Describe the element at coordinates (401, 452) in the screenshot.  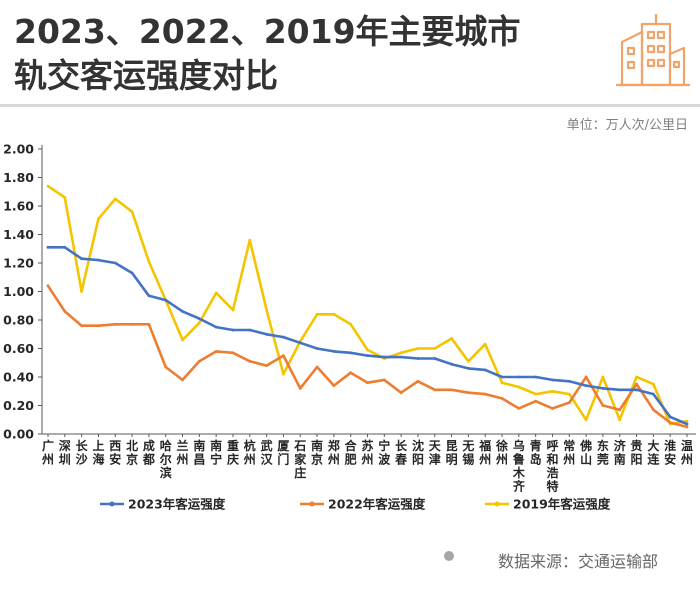
I see `x-tick-label: 长春` at that location.